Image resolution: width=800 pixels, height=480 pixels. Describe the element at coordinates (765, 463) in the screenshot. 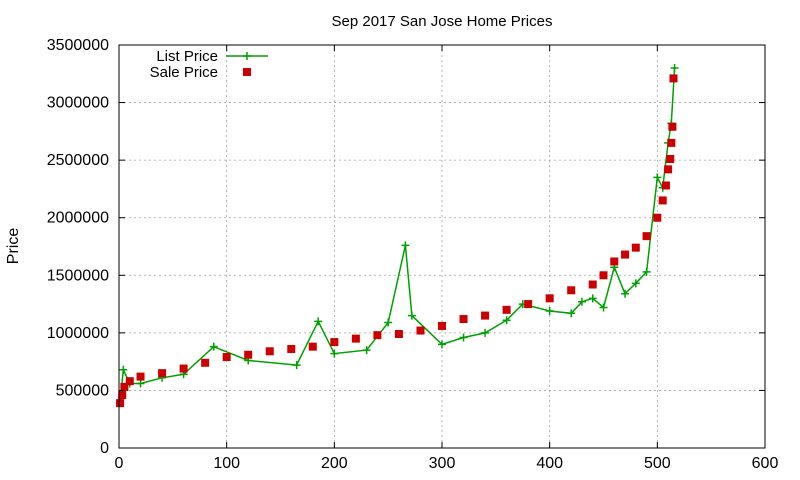

I see `x-tick-label: 600` at that location.